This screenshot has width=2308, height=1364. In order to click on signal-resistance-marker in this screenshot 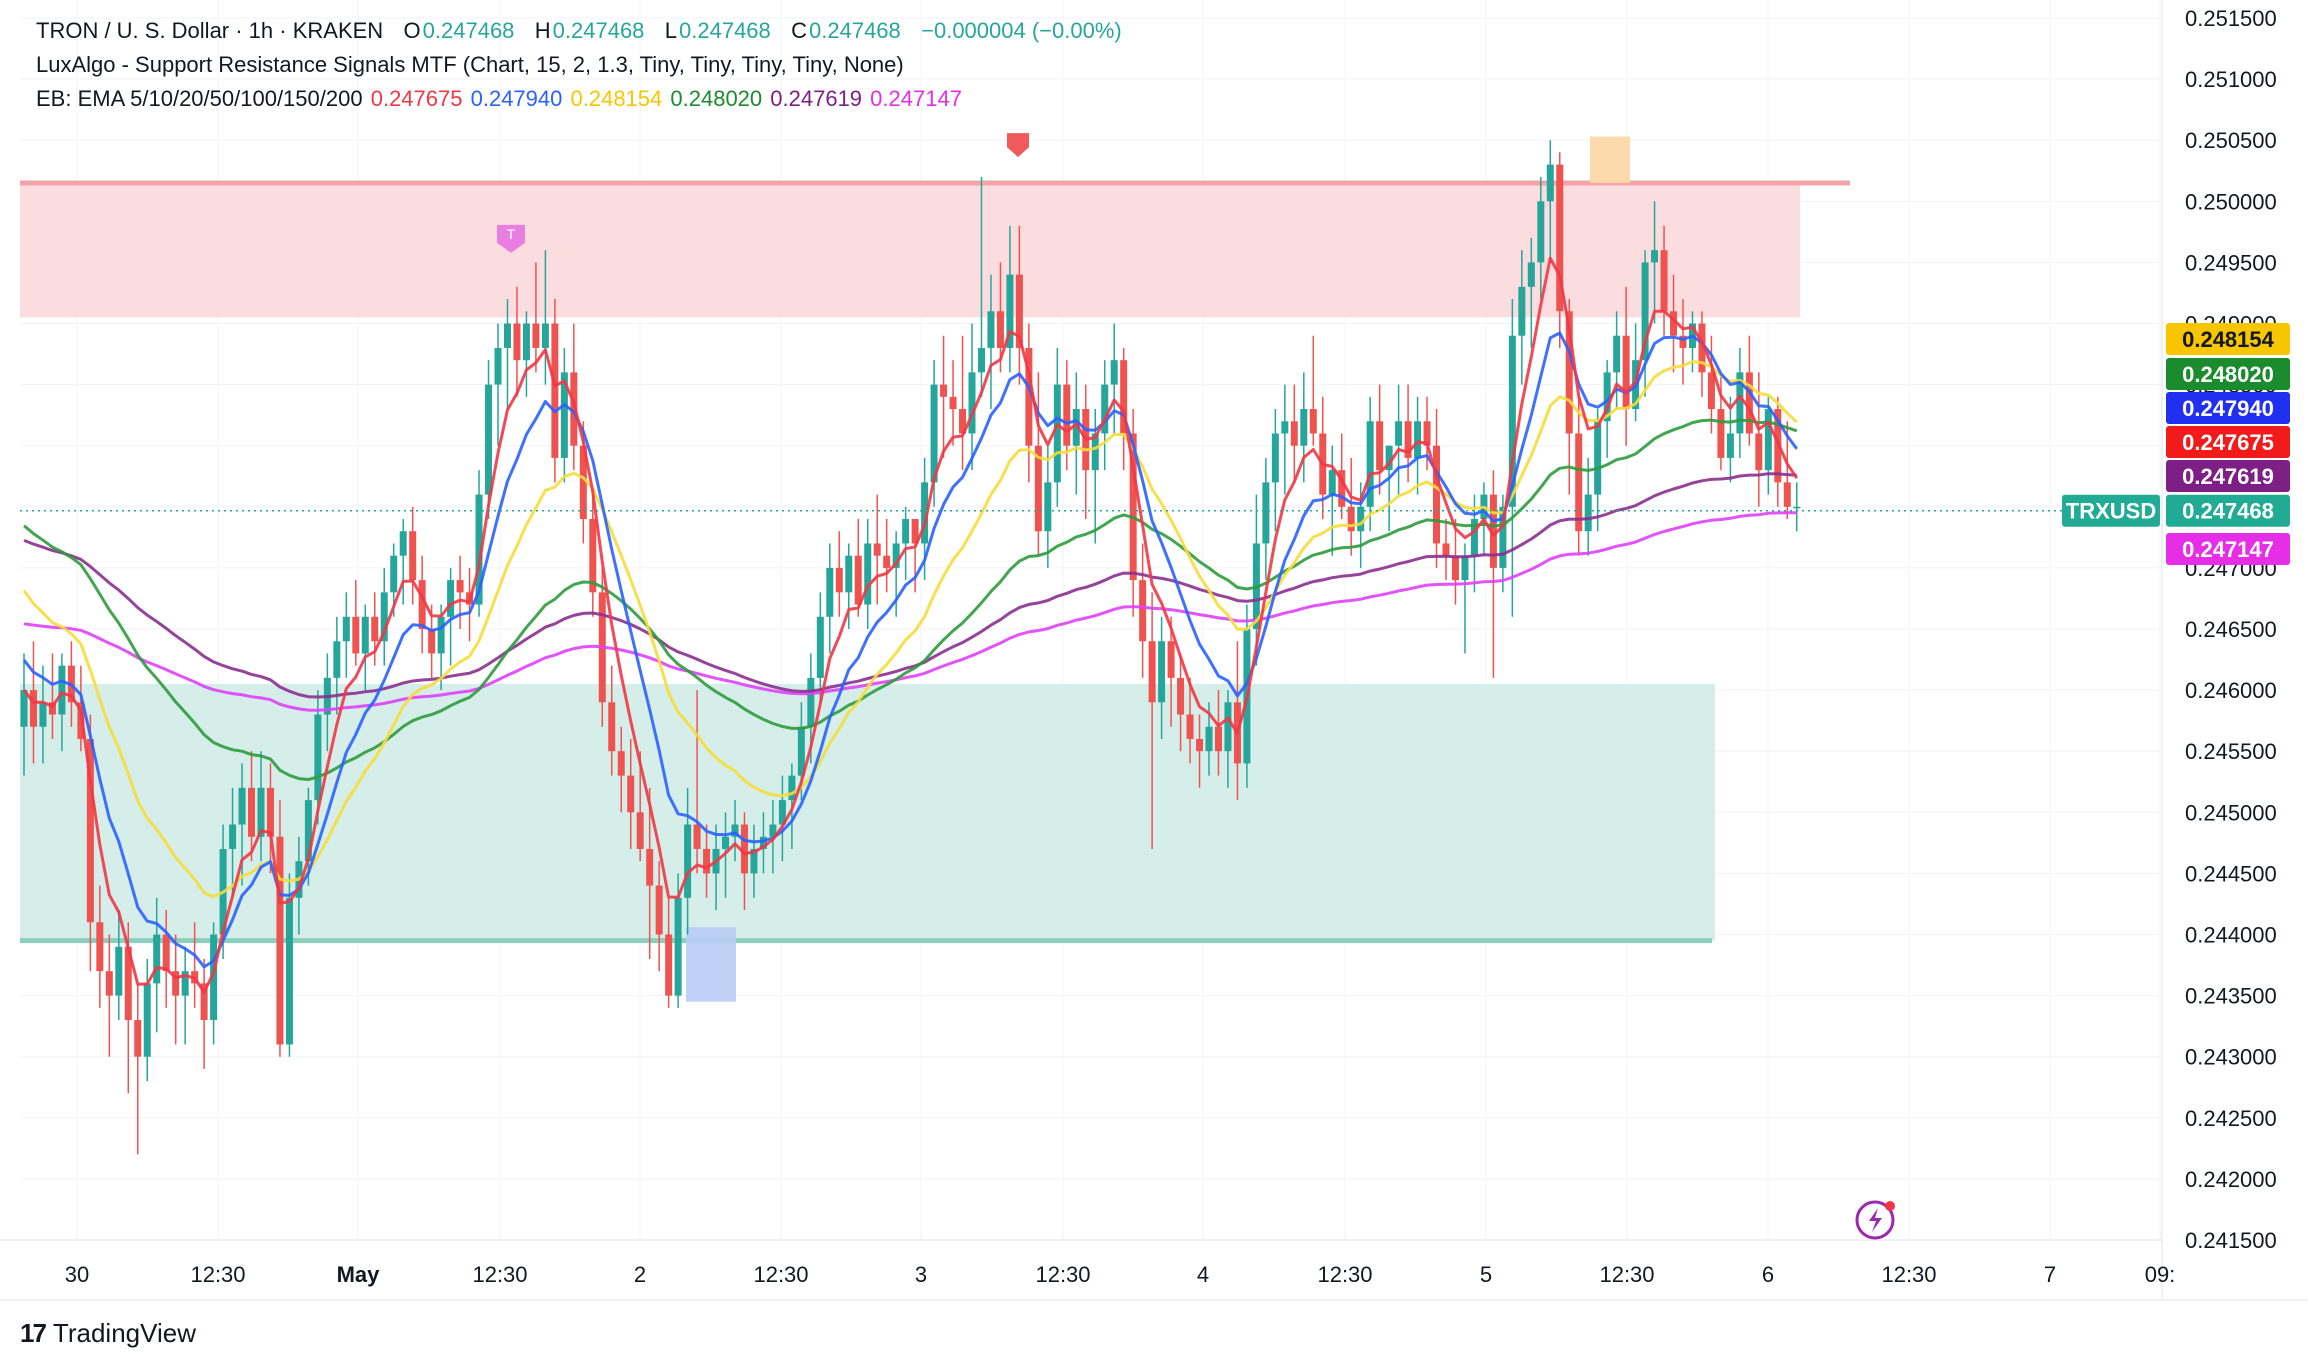, I will do `click(1018, 145)`.